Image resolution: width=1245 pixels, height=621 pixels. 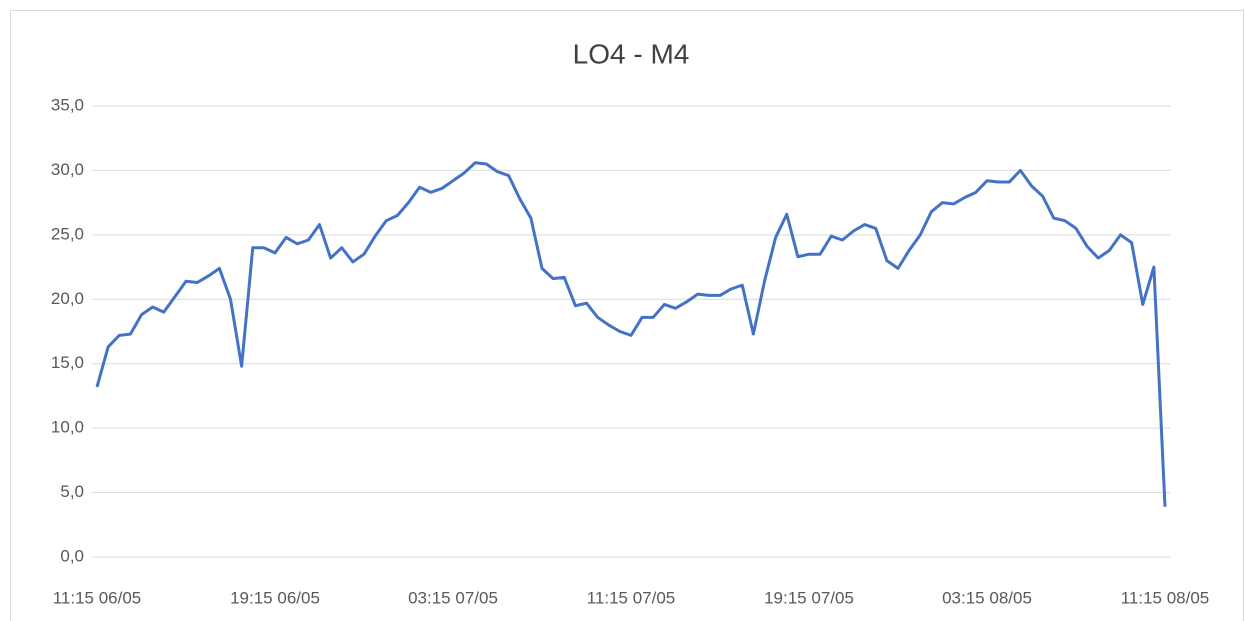 What do you see at coordinates (453, 597) in the screenshot?
I see `x-tick-label: 03:15 07/05` at bounding box center [453, 597].